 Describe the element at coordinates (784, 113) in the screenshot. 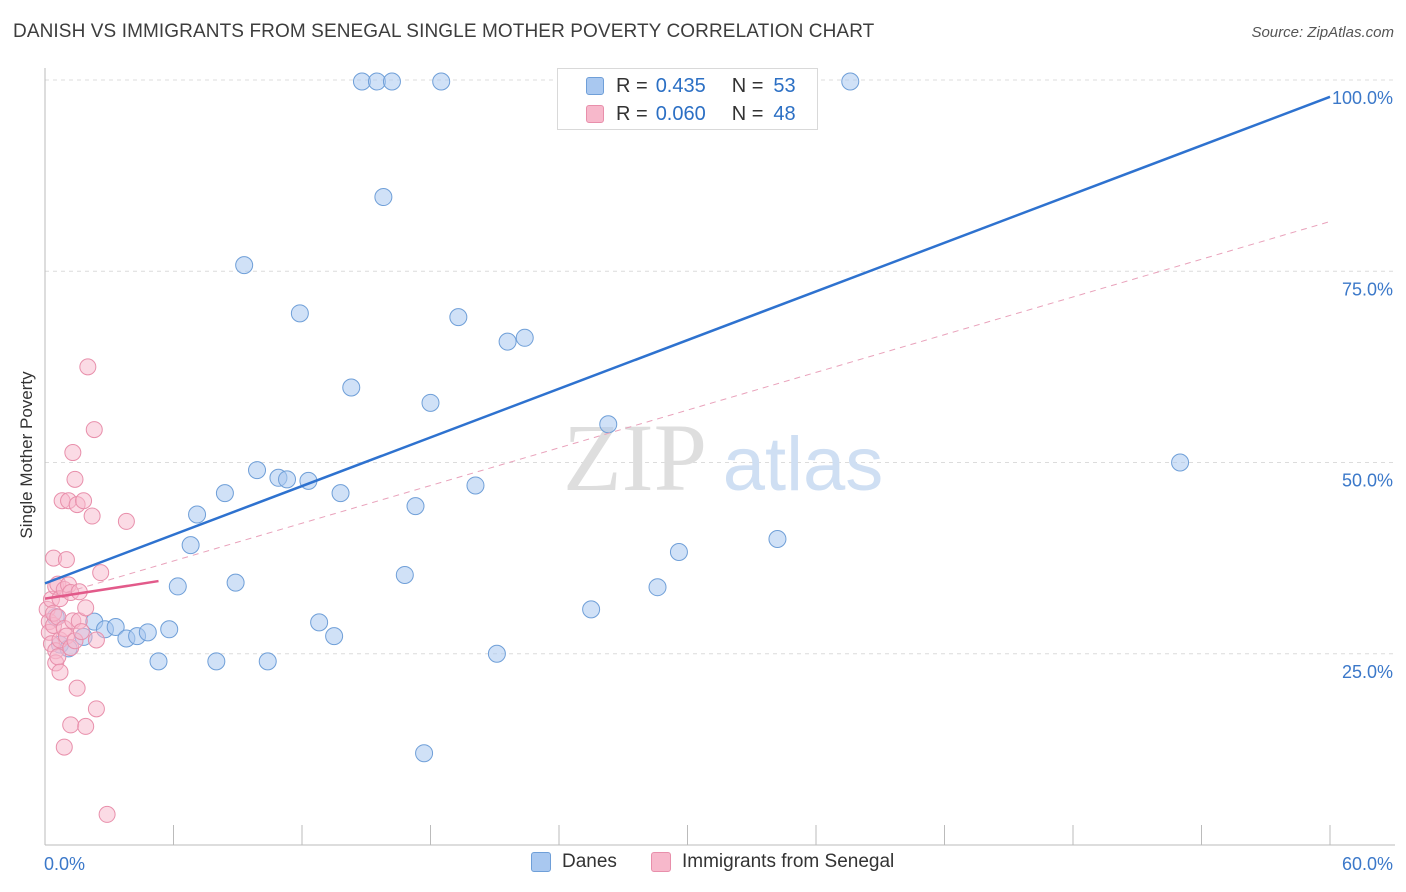

I see `legend-n-value: 48` at that location.